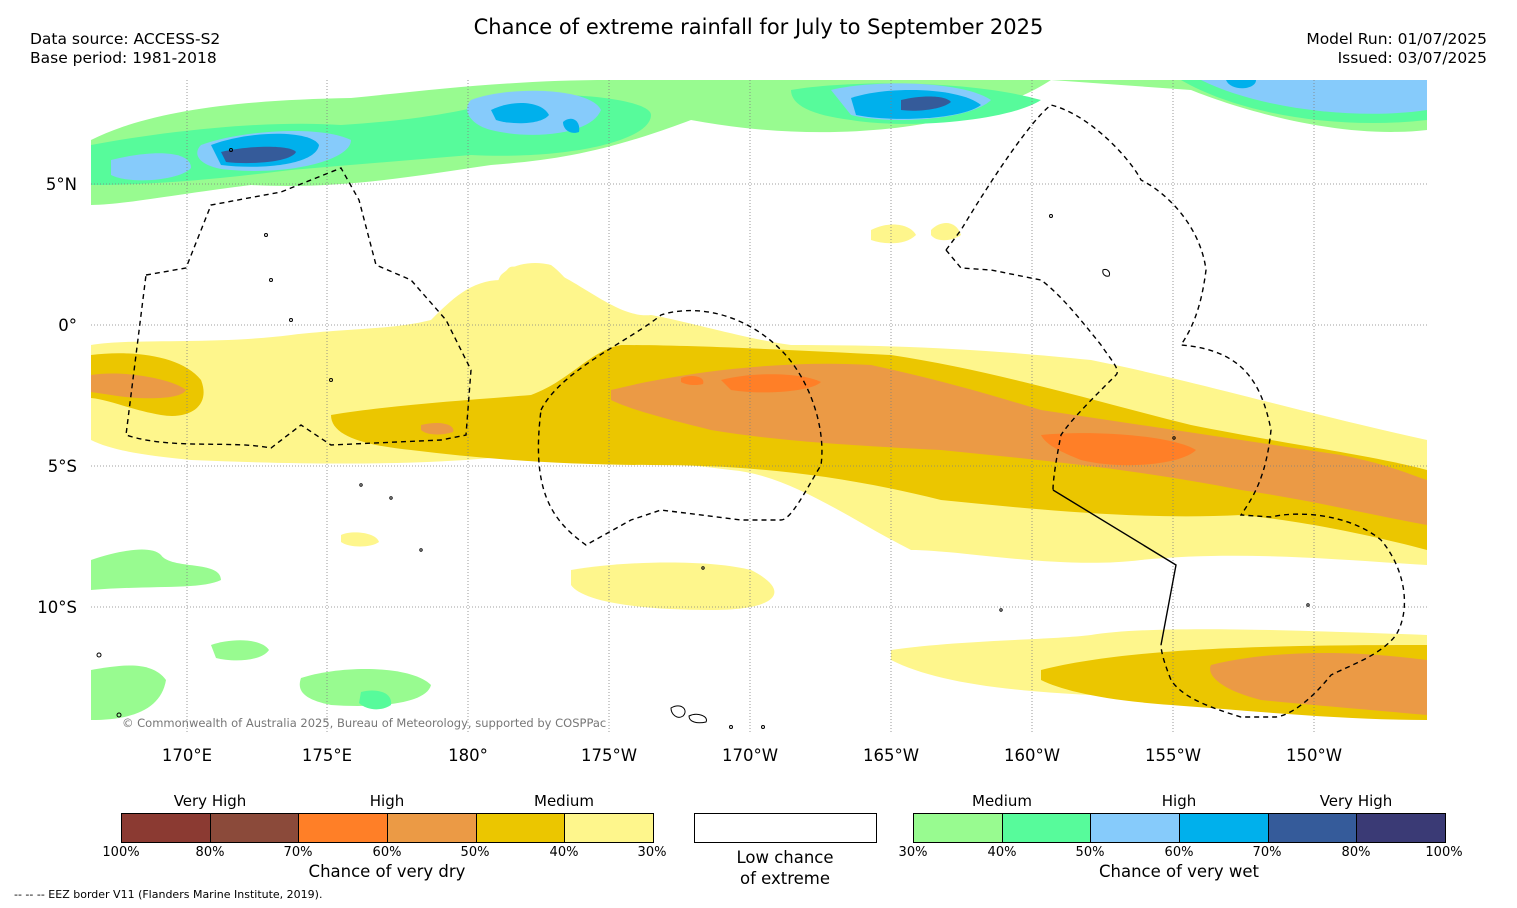 This screenshot has height=908, width=1517. Describe the element at coordinates (123, 58) in the screenshot. I see `base-period: Base period: 1981-2018` at that location.